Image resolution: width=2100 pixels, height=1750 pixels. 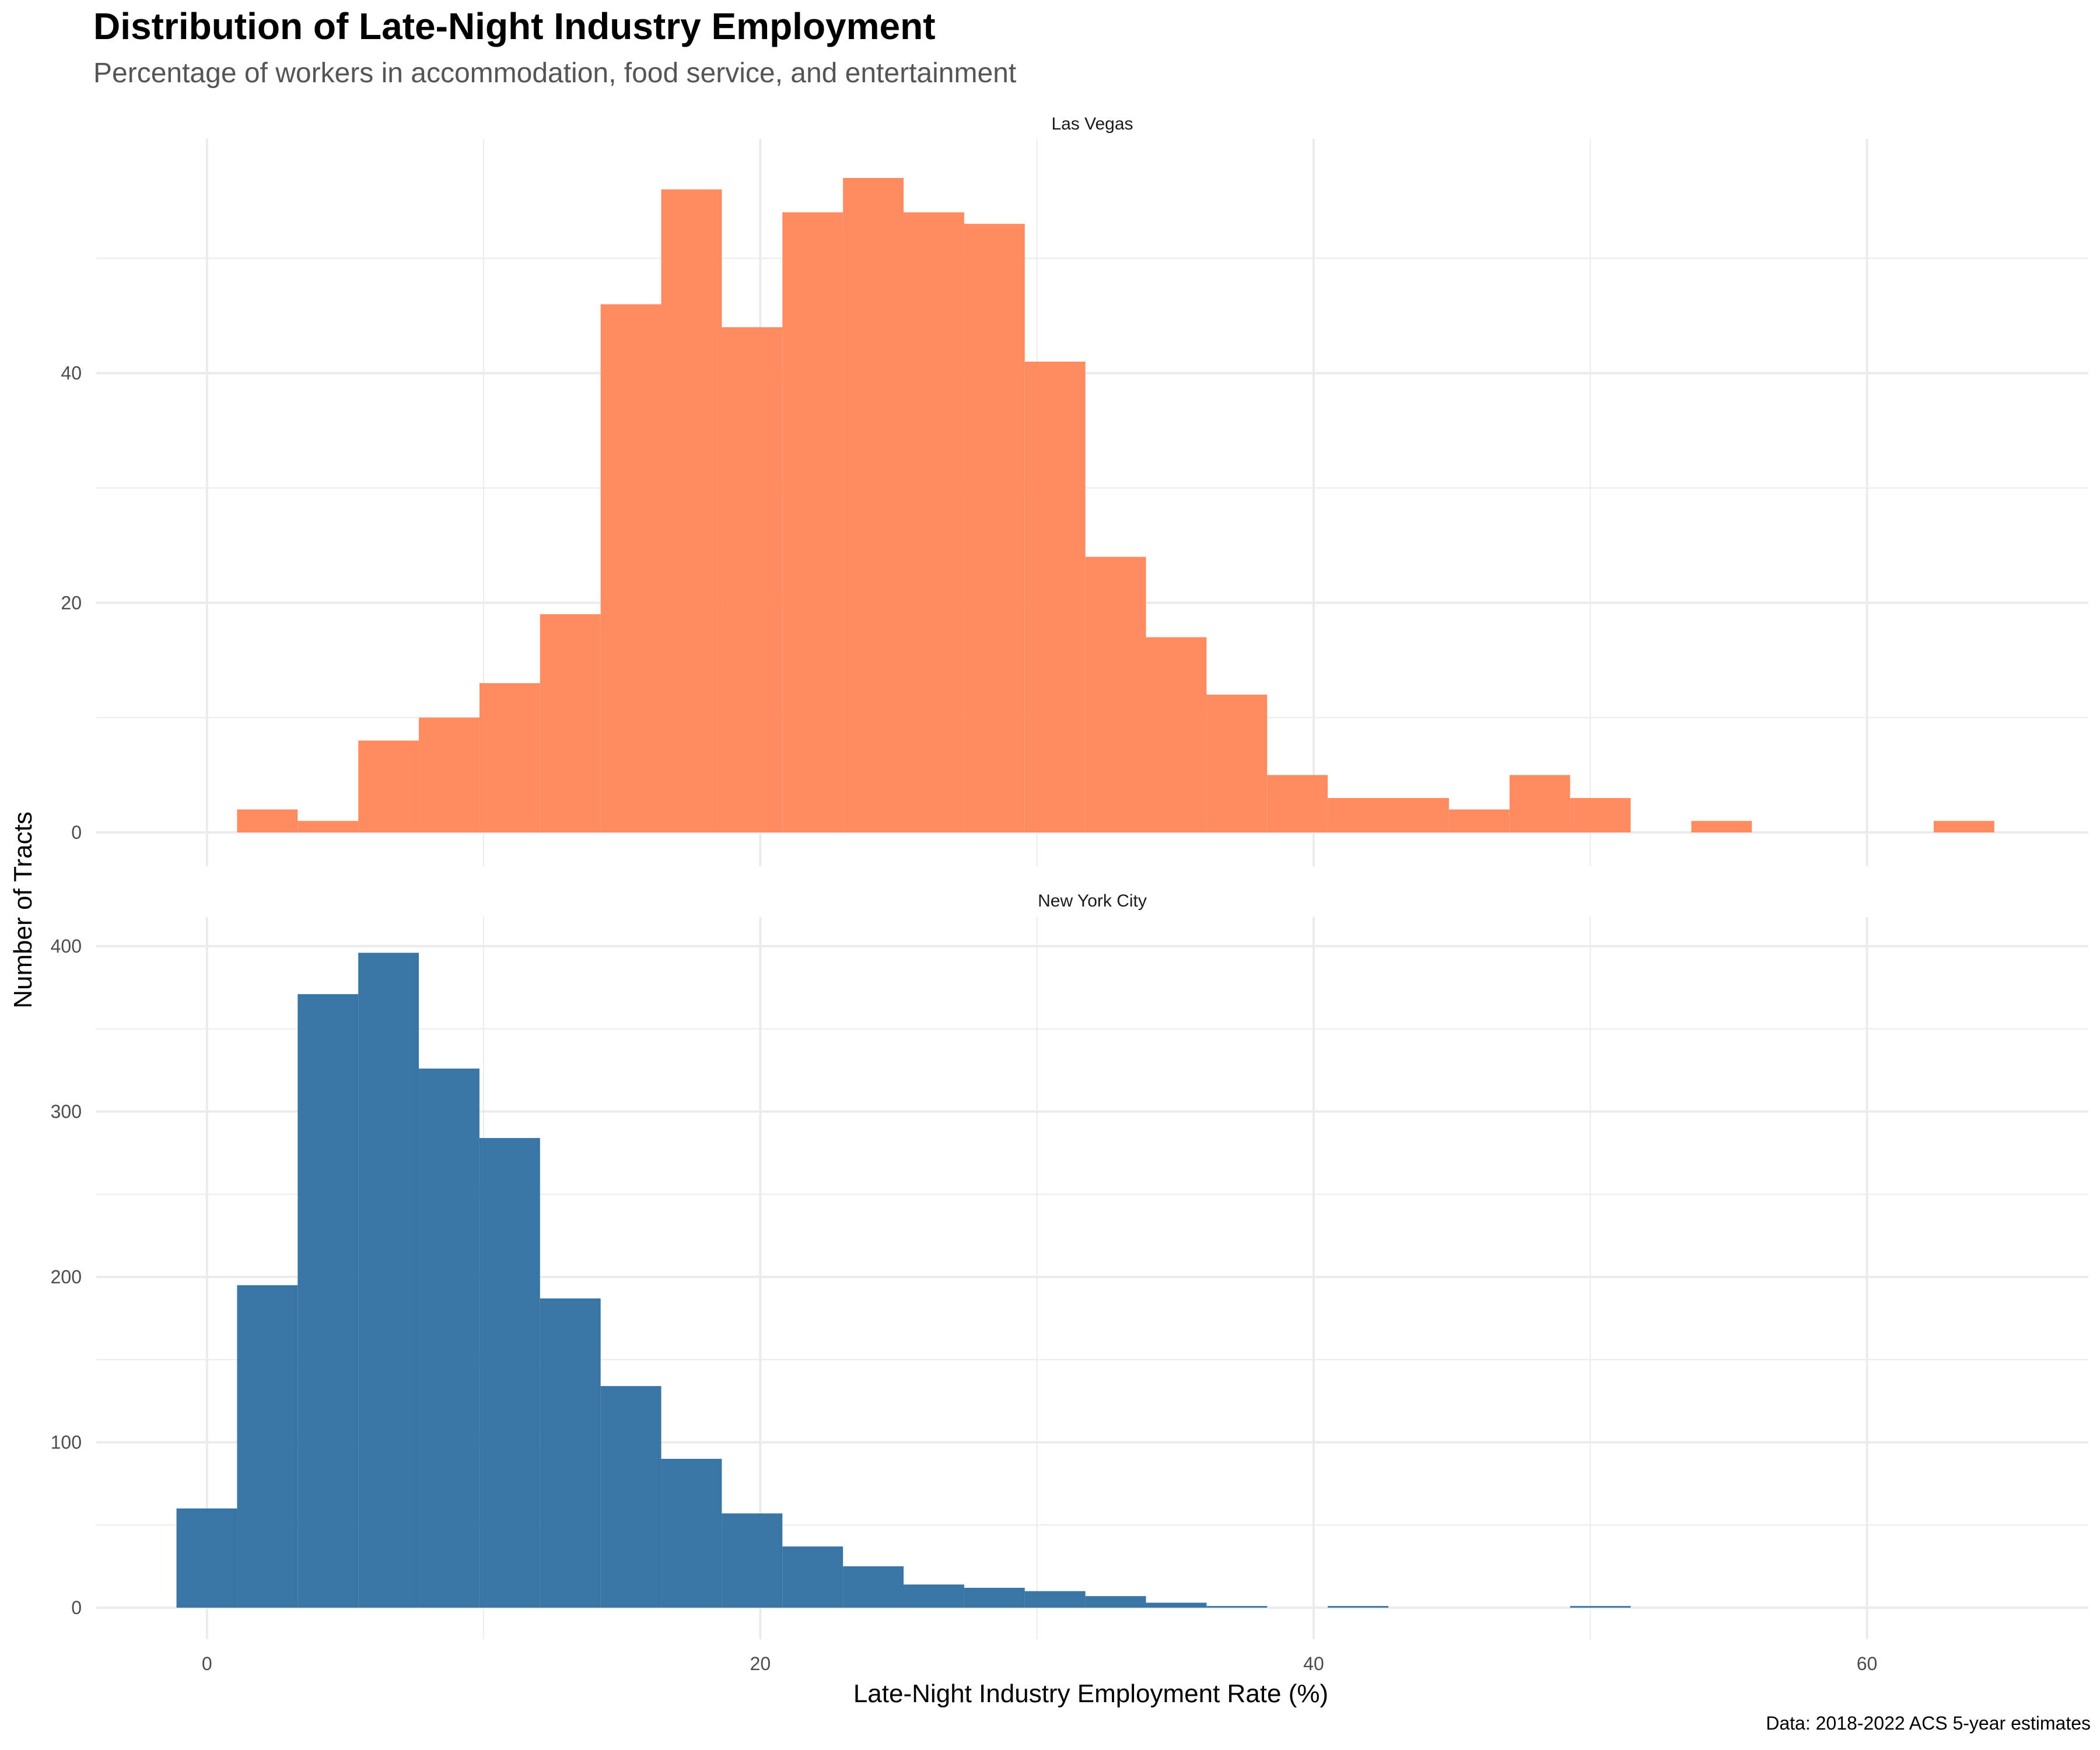 I want to click on y-tick-label: 40, so click(x=71, y=373).